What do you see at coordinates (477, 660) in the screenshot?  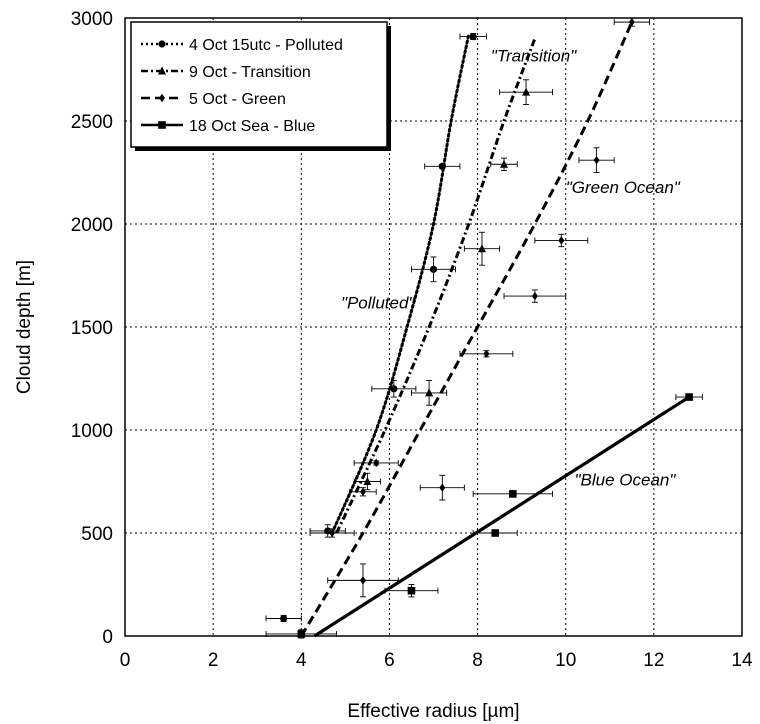 I see `x-tick-label: 8` at bounding box center [477, 660].